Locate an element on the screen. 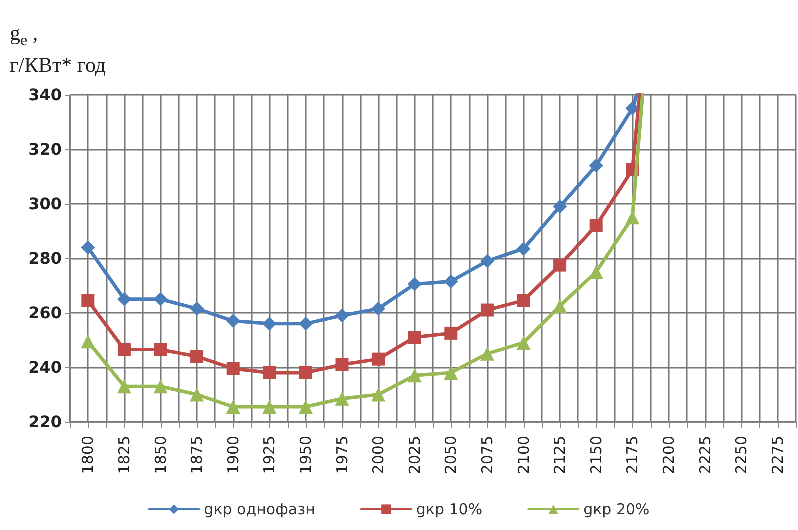  x-tick-label: 2075 is located at coordinates (487, 455).